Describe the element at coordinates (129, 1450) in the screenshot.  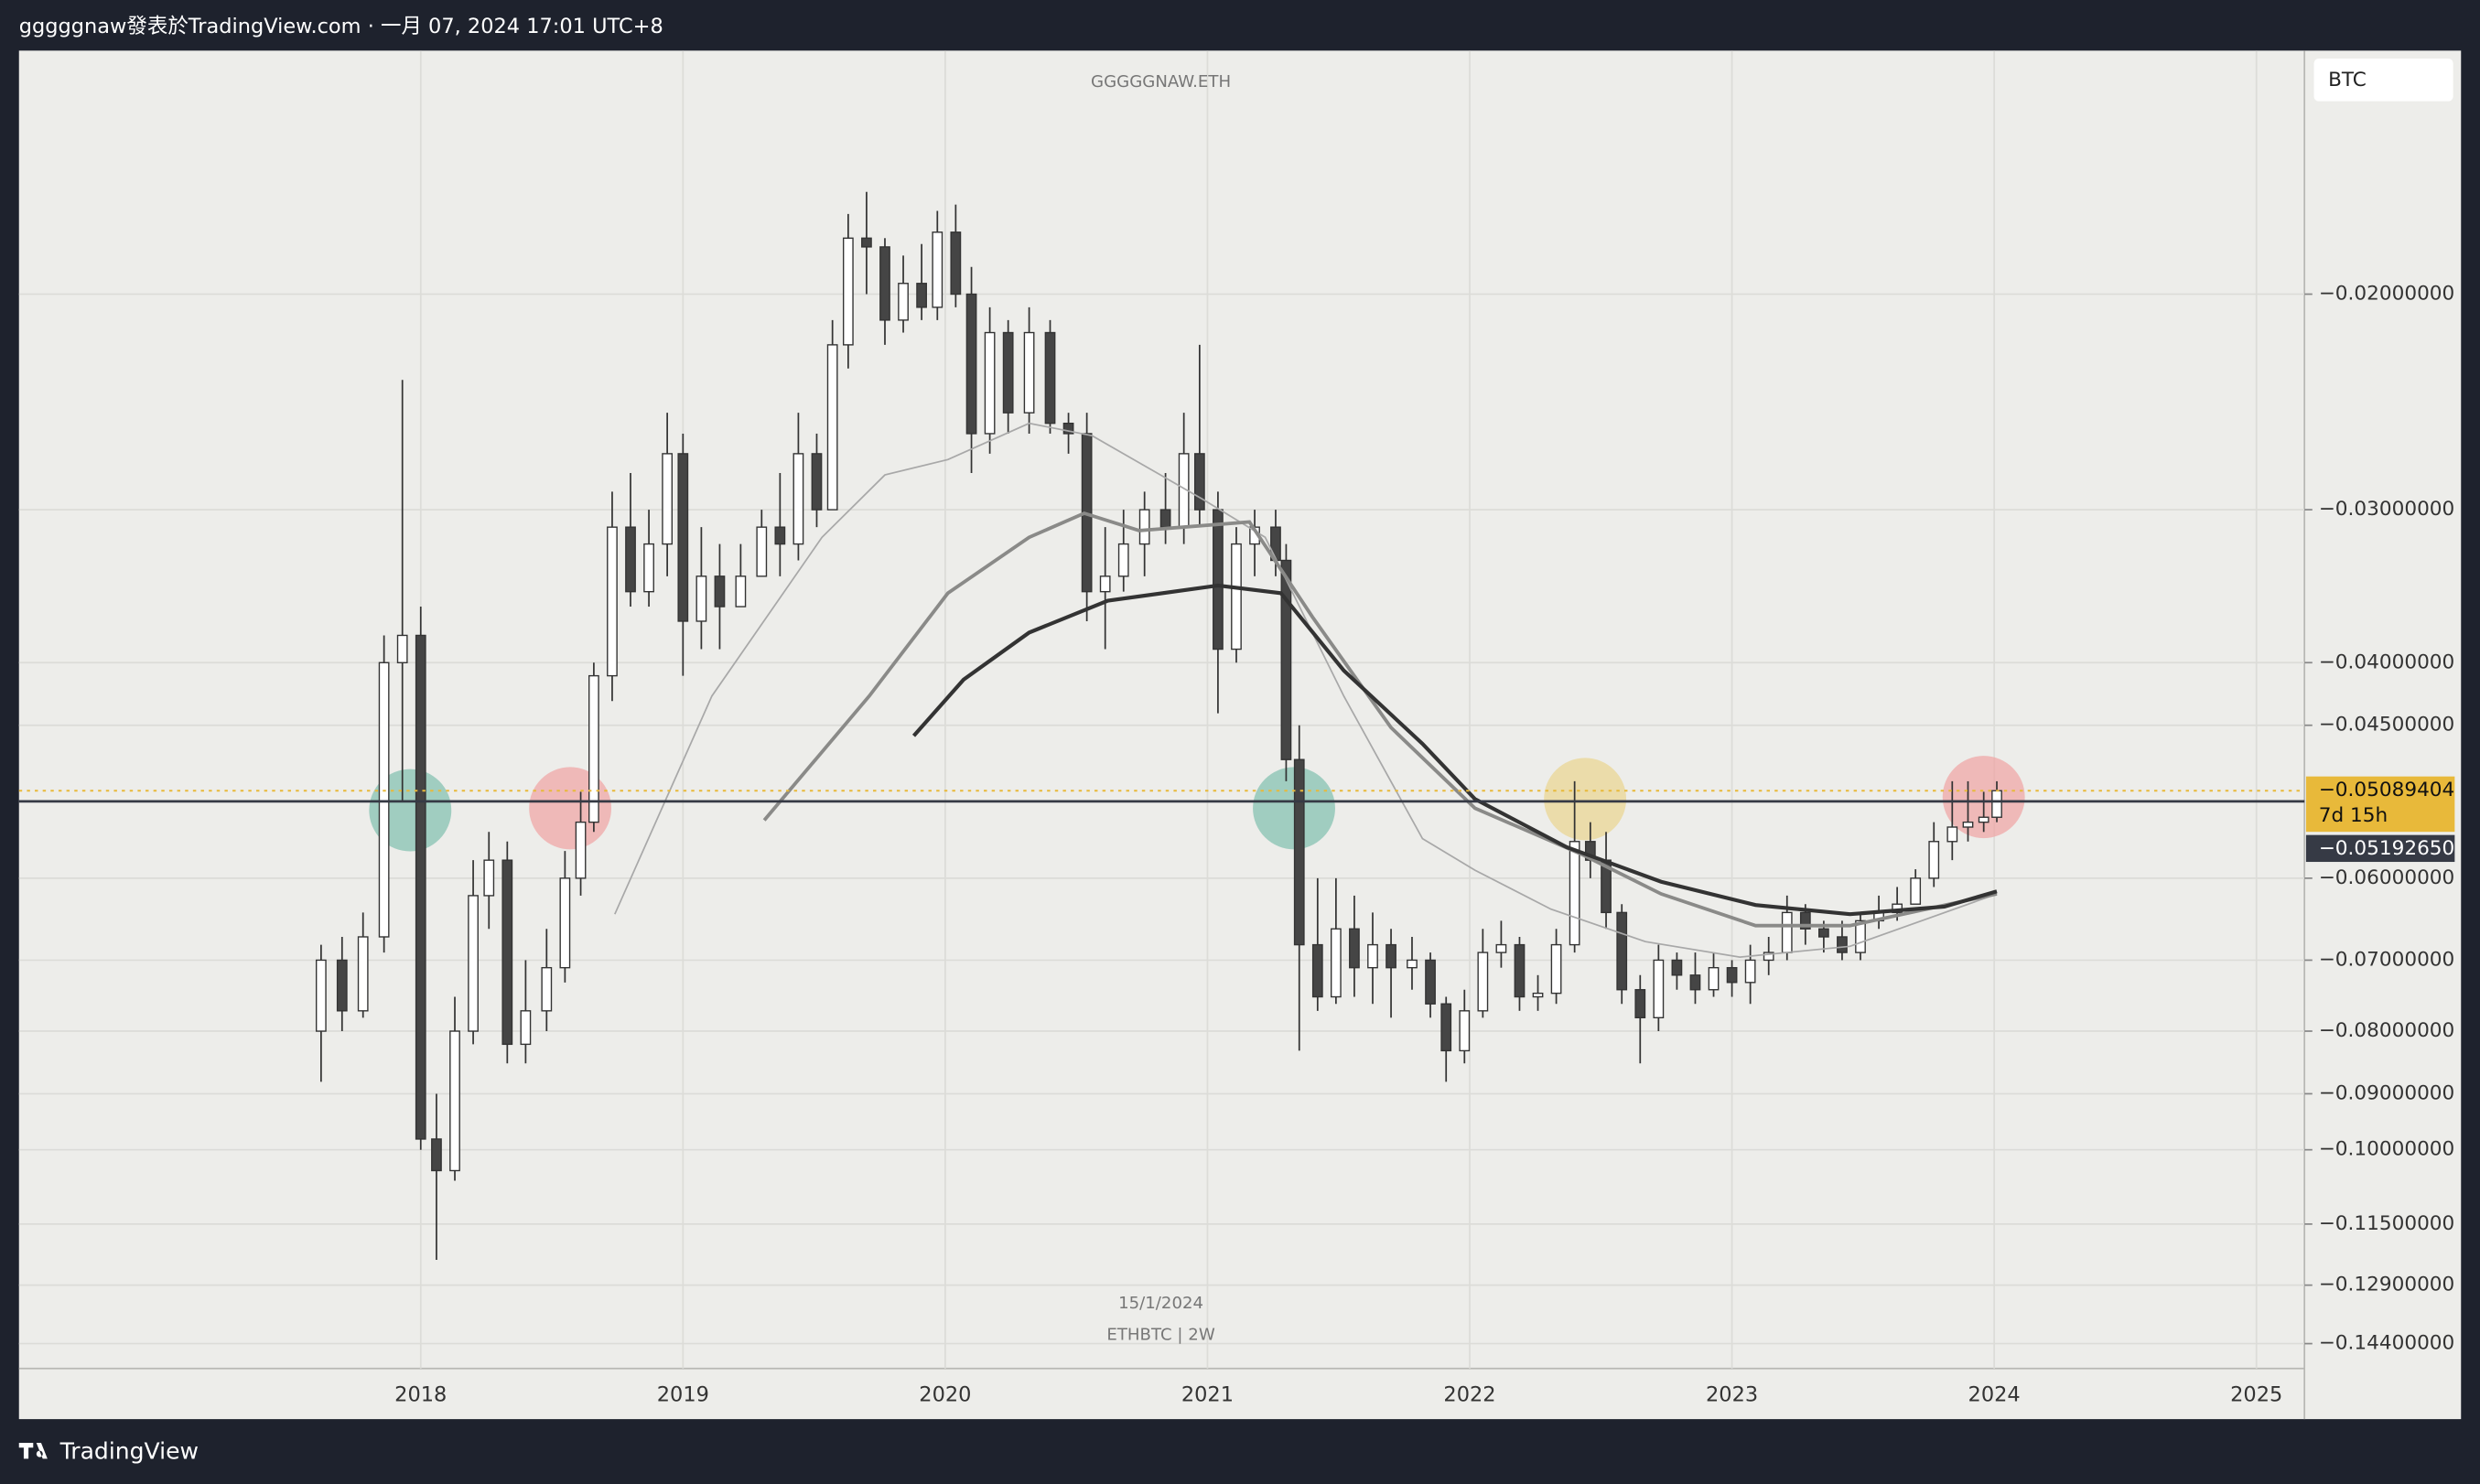
I see `footer-brand: TradingView` at that location.